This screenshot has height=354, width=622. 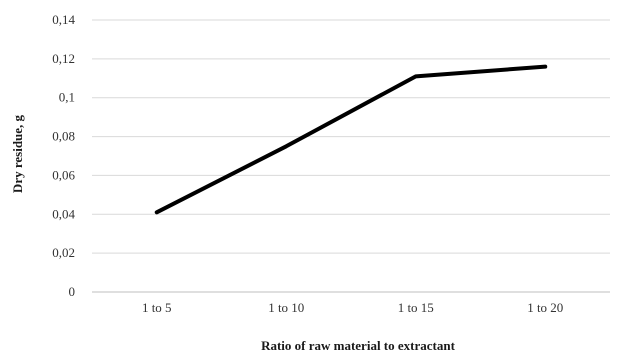 I want to click on x-tick-label: 1 to 5, so click(x=157, y=307).